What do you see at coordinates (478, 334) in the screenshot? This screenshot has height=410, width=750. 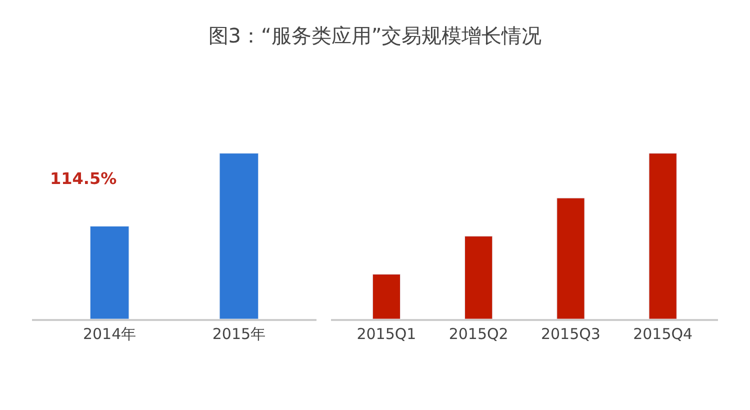 I see `x-tick-label: 2015Q2` at bounding box center [478, 334].